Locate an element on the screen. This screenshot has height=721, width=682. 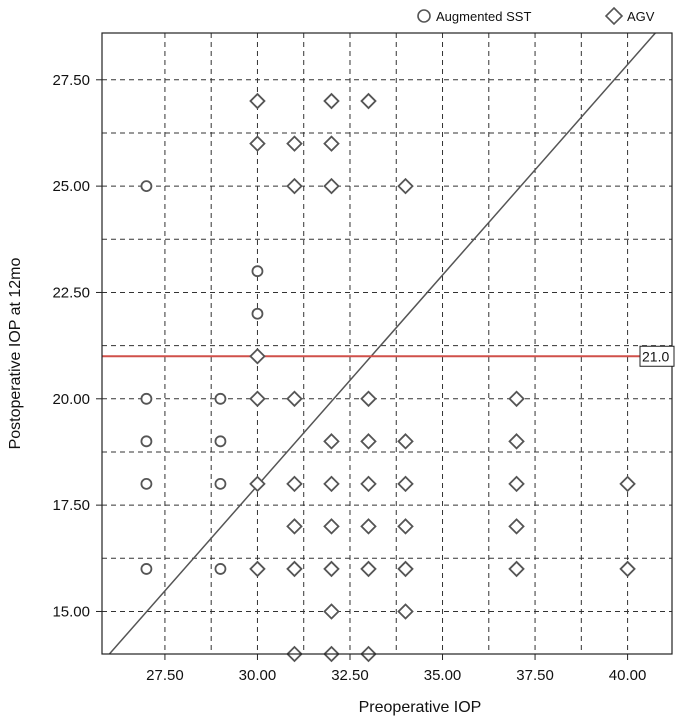
y-tick-label: 22.50 is located at coordinates (71, 292).